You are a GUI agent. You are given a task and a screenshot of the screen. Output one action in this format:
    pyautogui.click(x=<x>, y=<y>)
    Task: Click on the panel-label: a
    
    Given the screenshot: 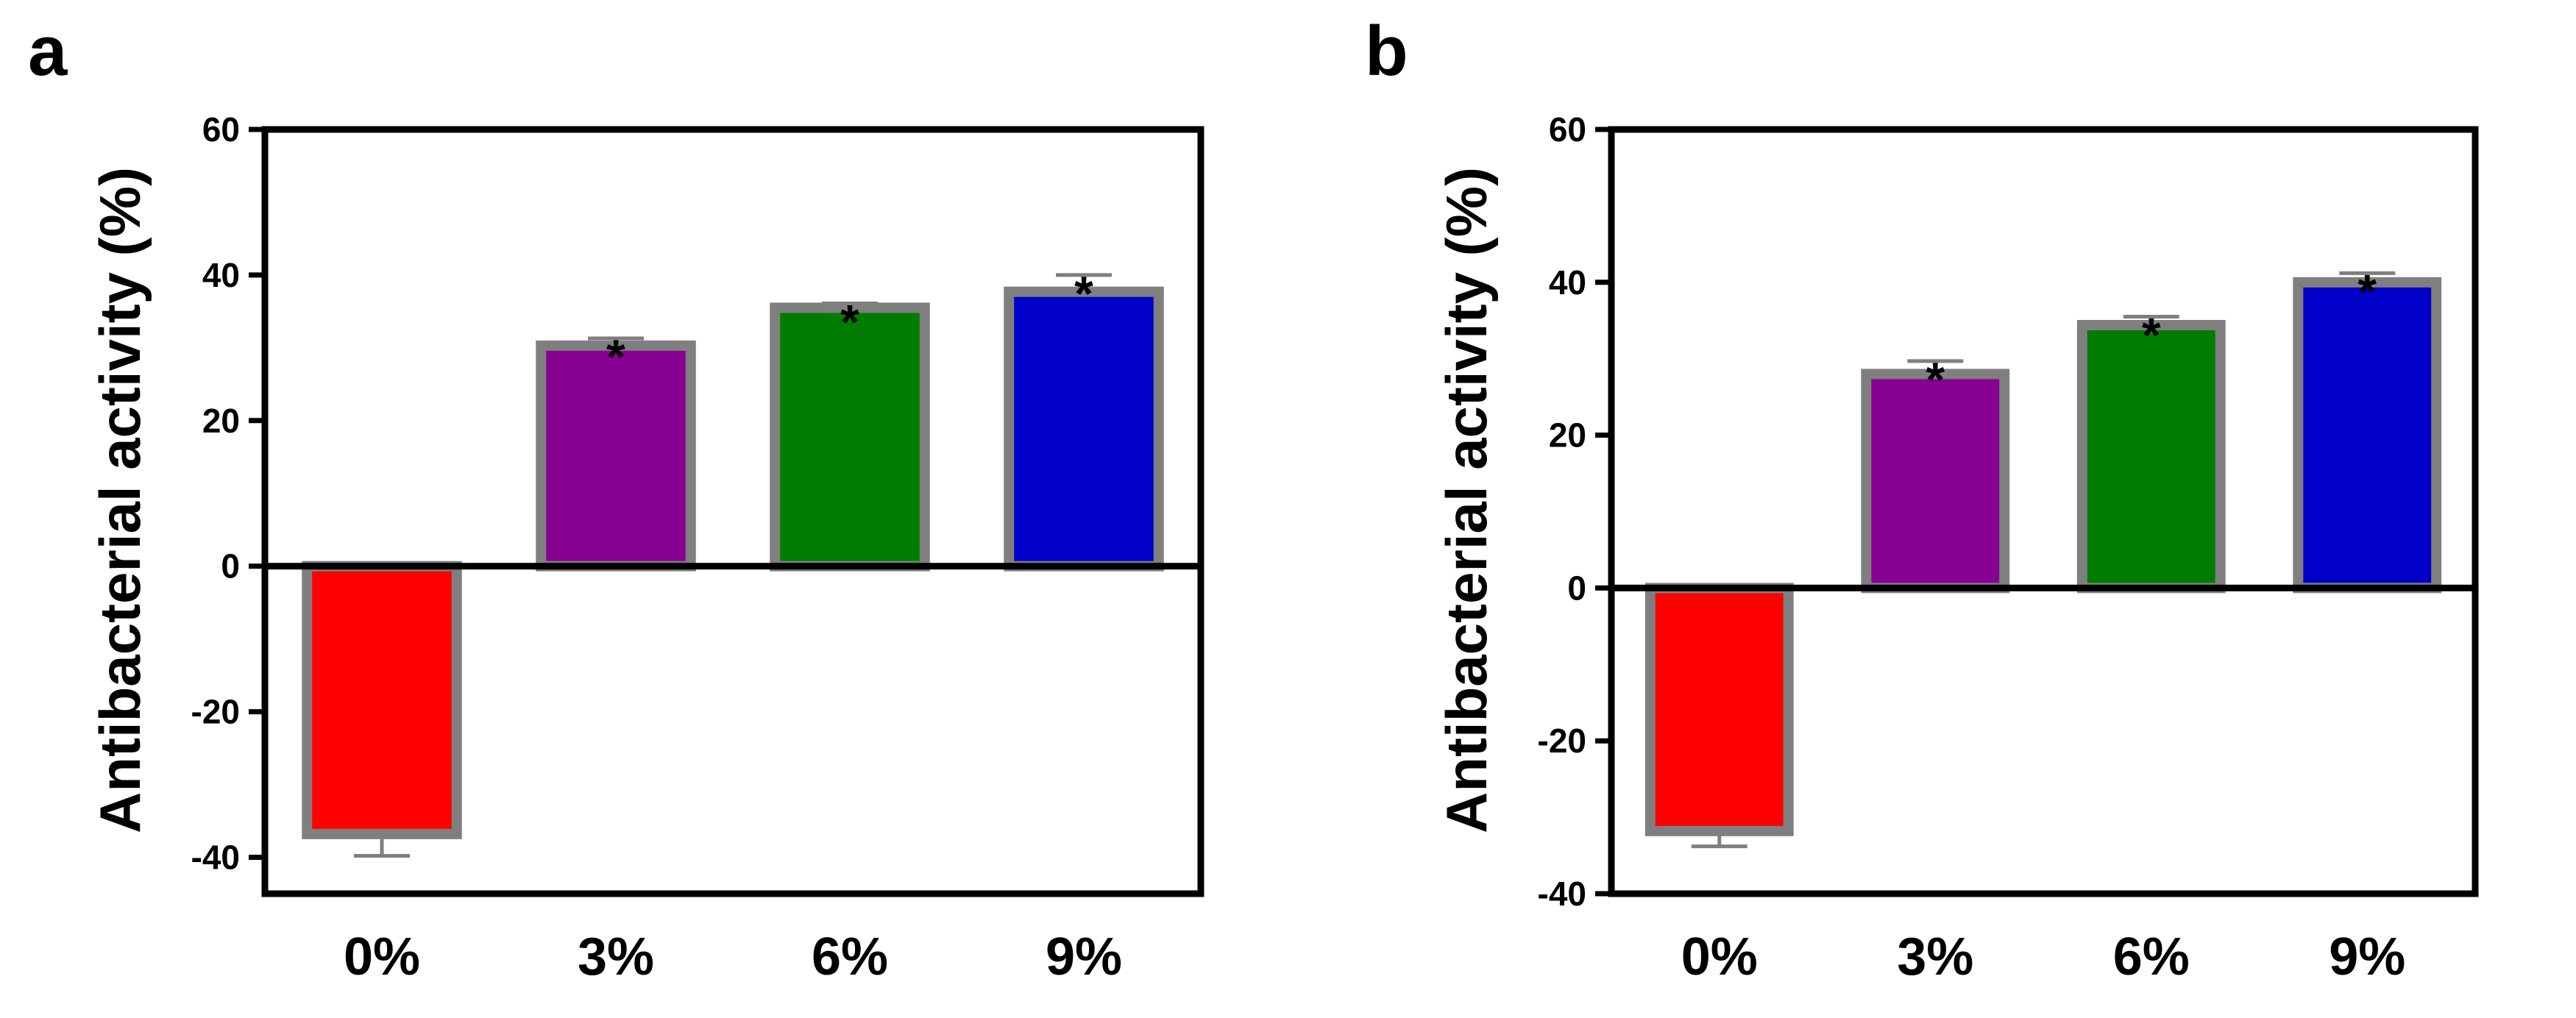 What is the action you would take?
    pyautogui.click(x=48, y=51)
    